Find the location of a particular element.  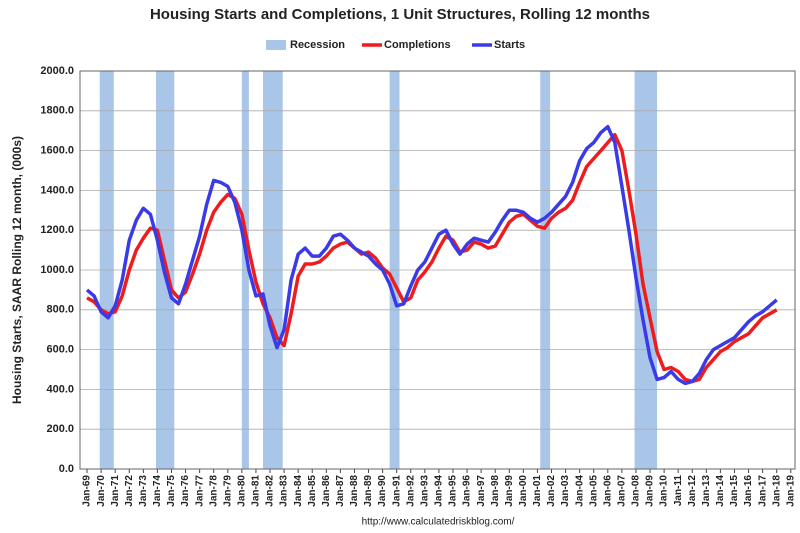

x-tick-label: Jan-08 is located at coordinates (636, 491).